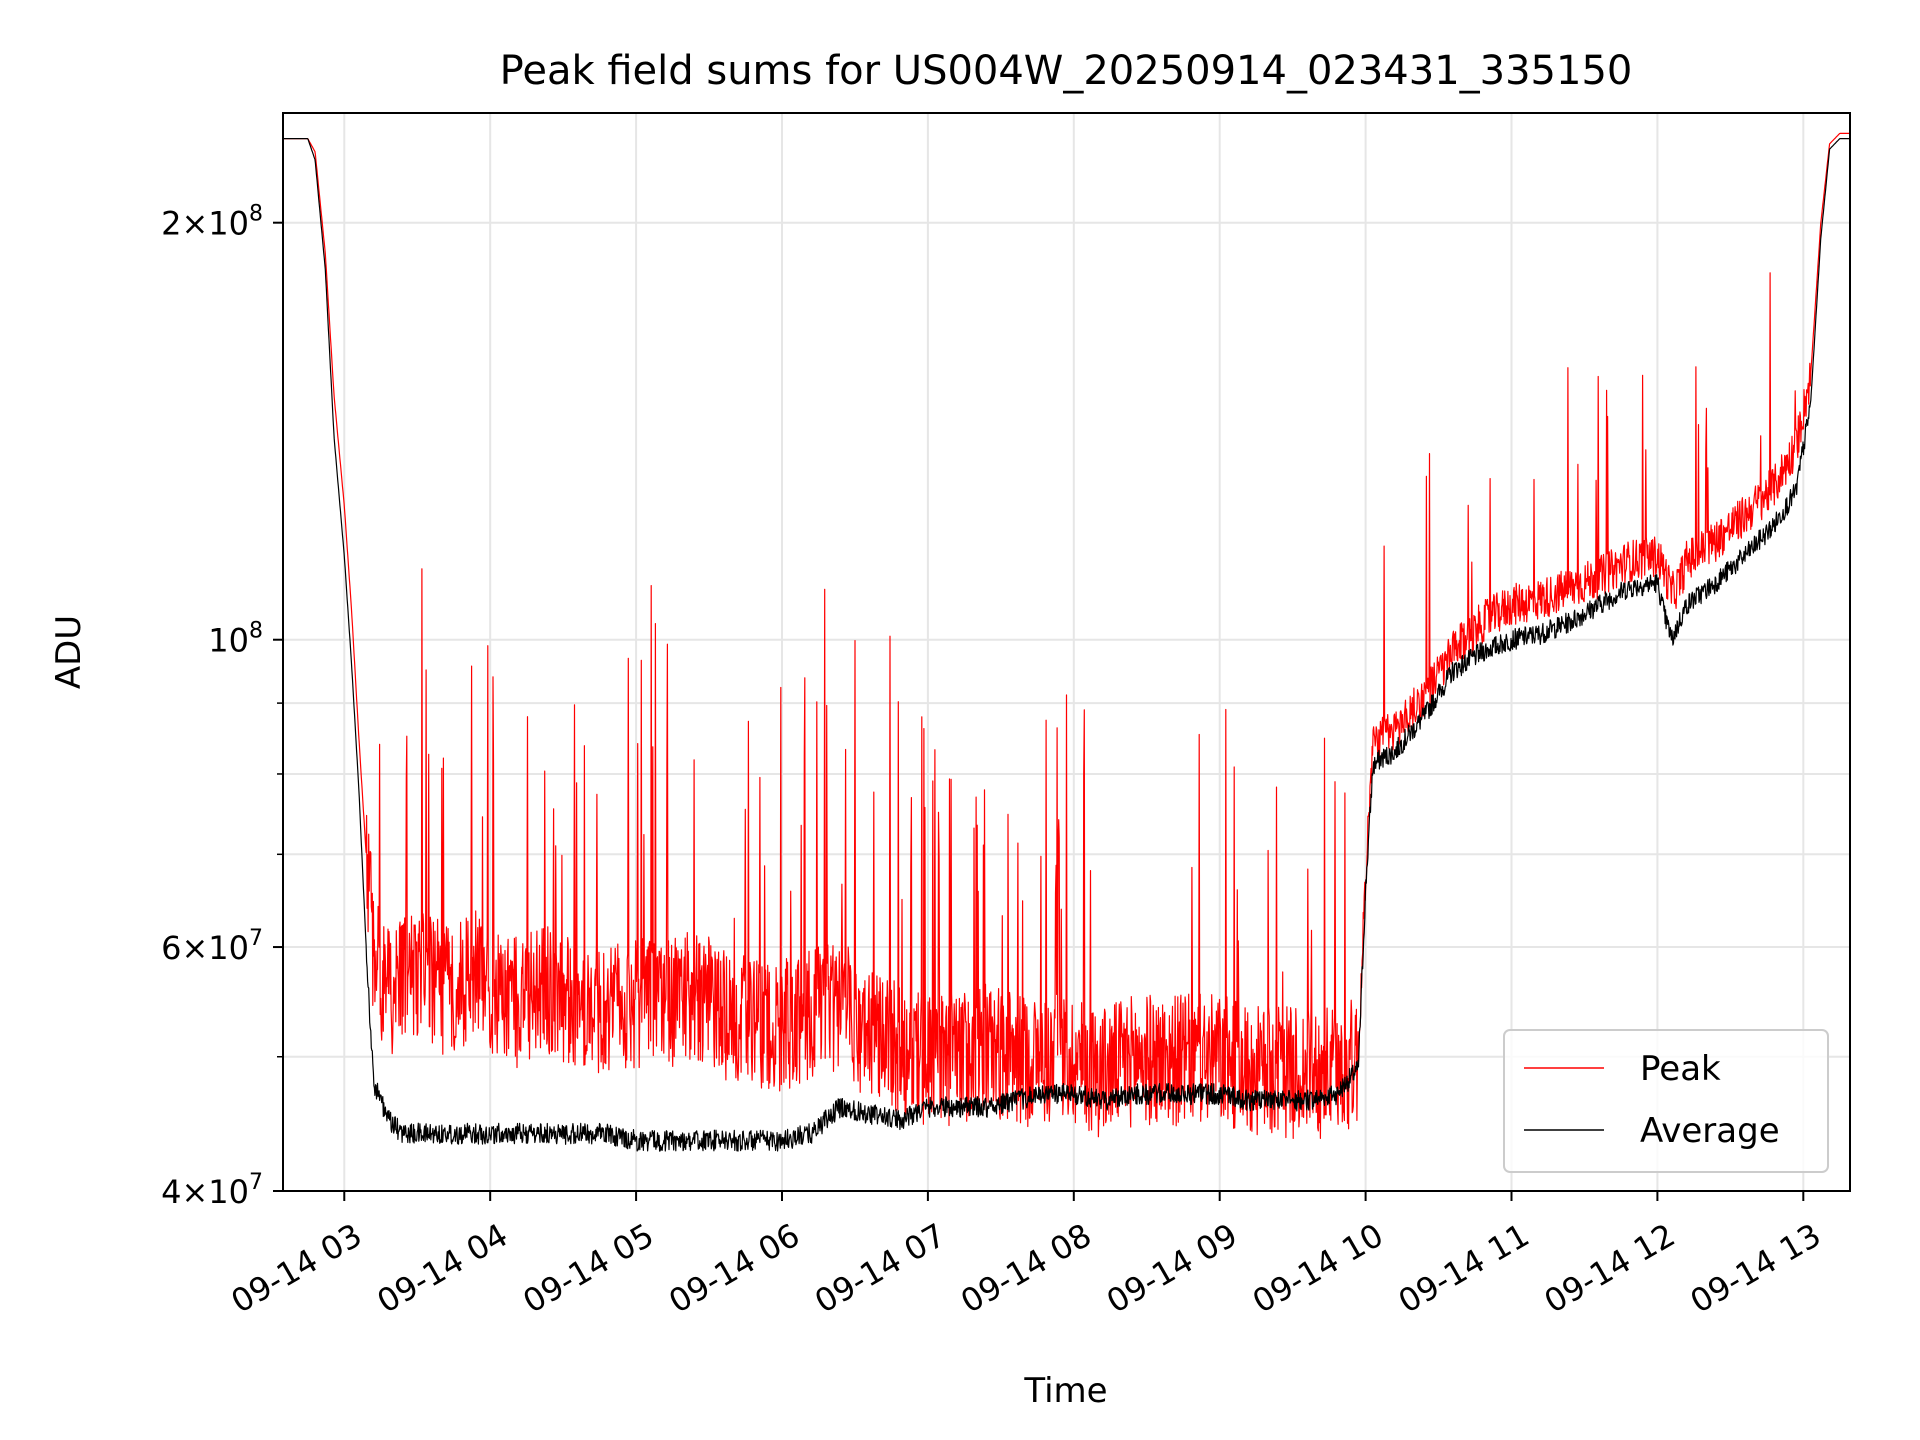  What do you see at coordinates (212, 946) in the screenshot?
I see `y-tick-label: 6×107` at bounding box center [212, 946].